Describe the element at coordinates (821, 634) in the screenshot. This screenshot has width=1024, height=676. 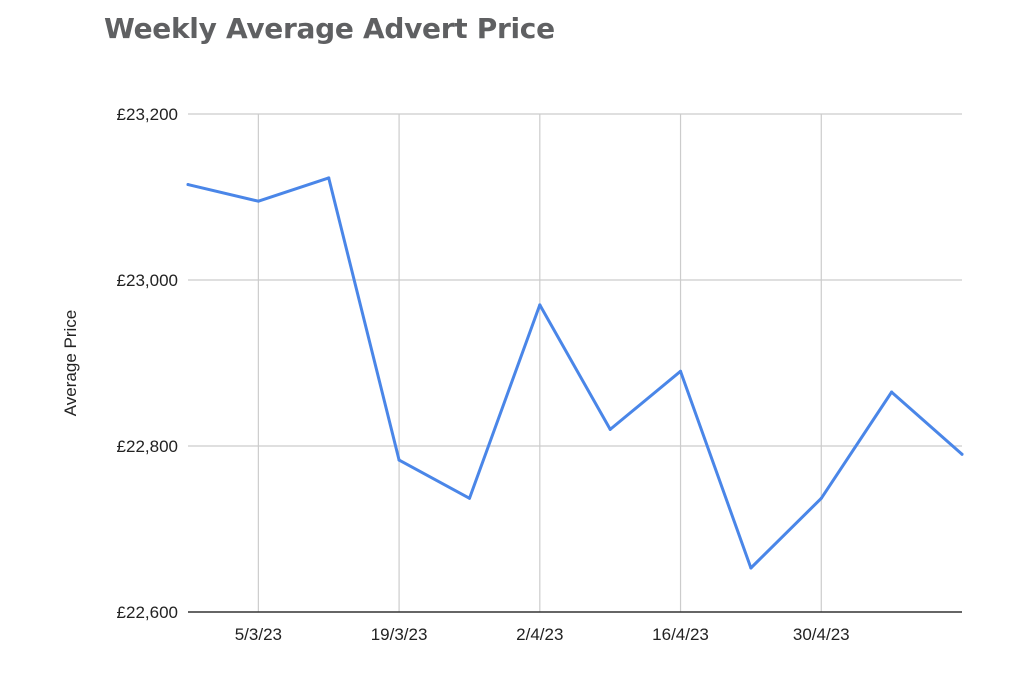
I see `x-tick-label: 30/4/23` at that location.